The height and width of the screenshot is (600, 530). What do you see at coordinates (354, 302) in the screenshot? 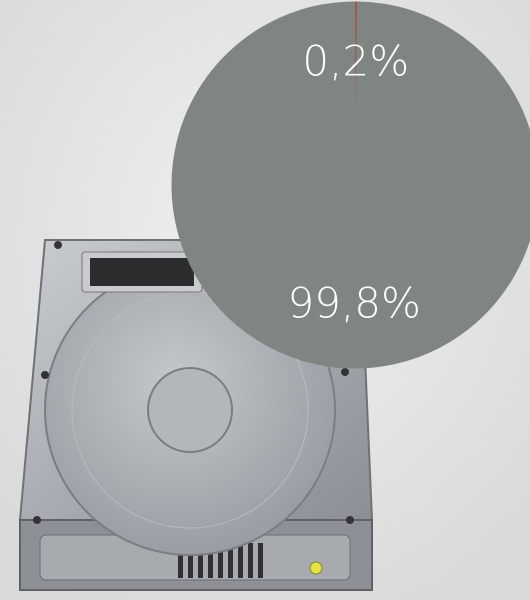
I see `value-label: 99,8%` at bounding box center [354, 302].